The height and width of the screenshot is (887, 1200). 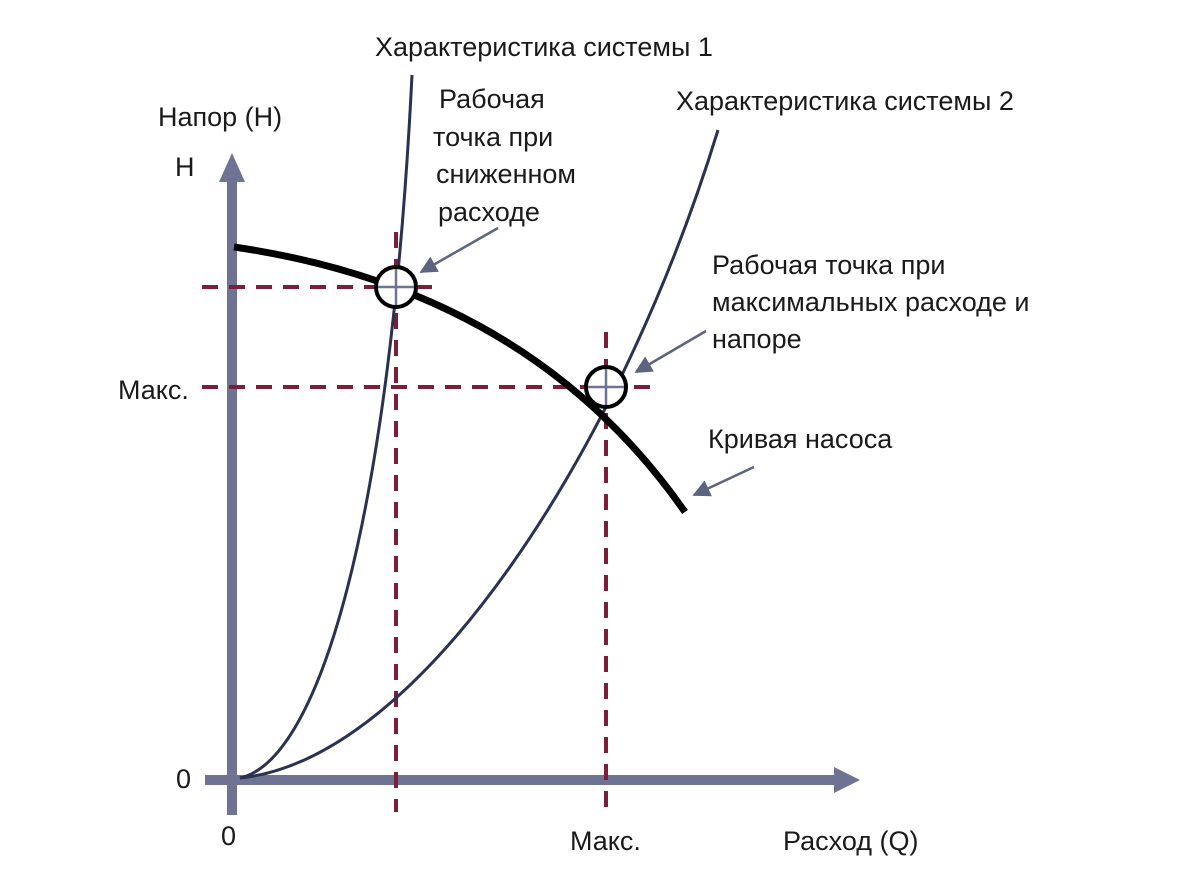 I want to click on reduced-flow-point-line-2: точка при, so click(x=493, y=137).